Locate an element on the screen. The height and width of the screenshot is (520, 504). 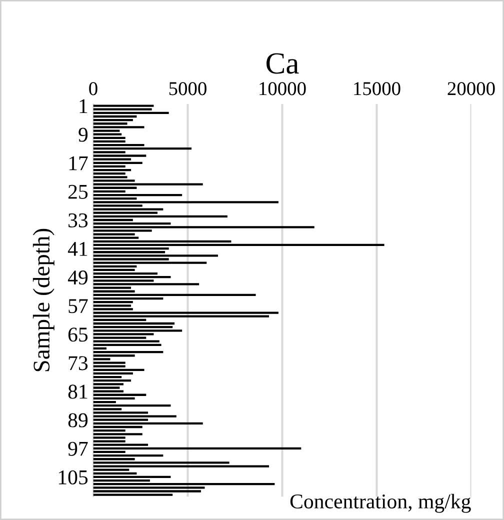
y-tick-label: 73 is located at coordinates (78, 363).